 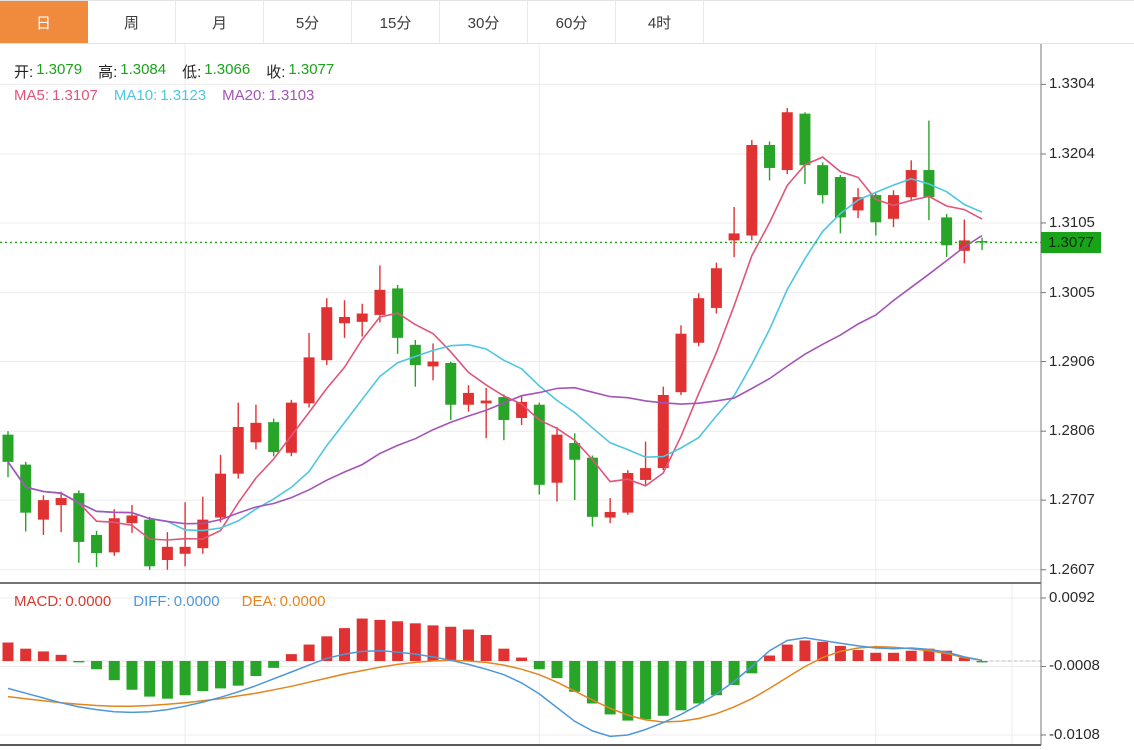 I want to click on diff-value: 0.0000, so click(x=196, y=601).